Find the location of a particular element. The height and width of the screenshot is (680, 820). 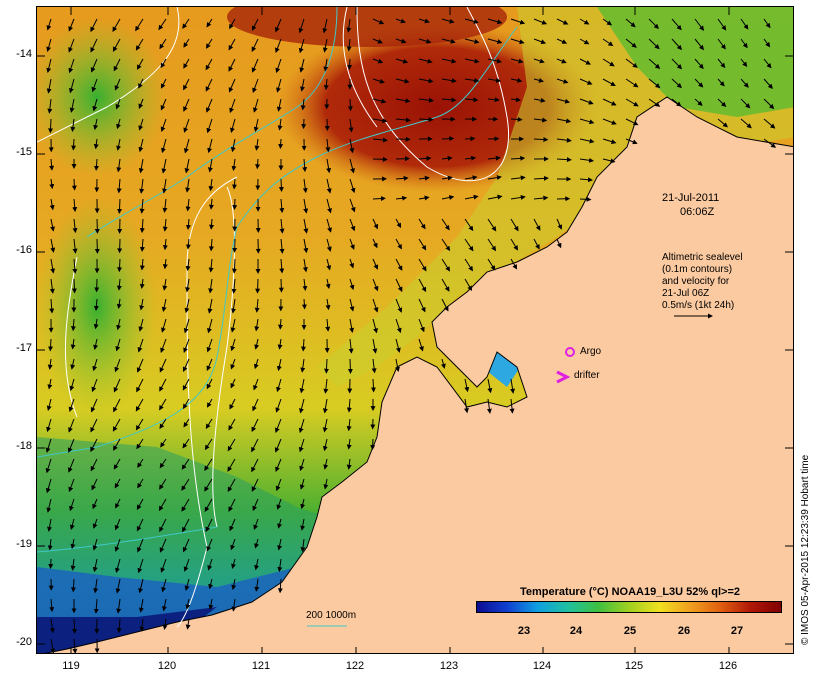

warm-top is located at coordinates (367, 27).